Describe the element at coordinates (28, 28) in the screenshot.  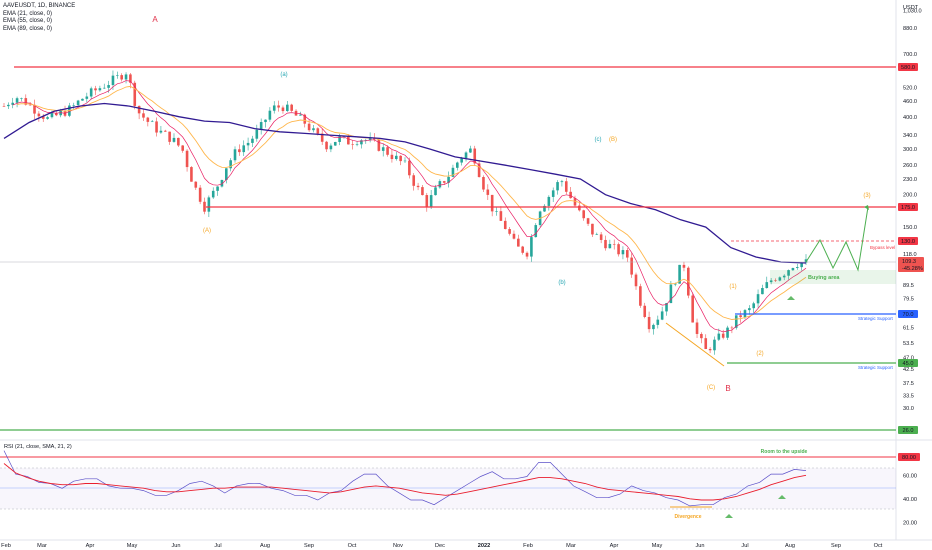
I see `ema89-legend: EMA (89, close, 0)` at that location.